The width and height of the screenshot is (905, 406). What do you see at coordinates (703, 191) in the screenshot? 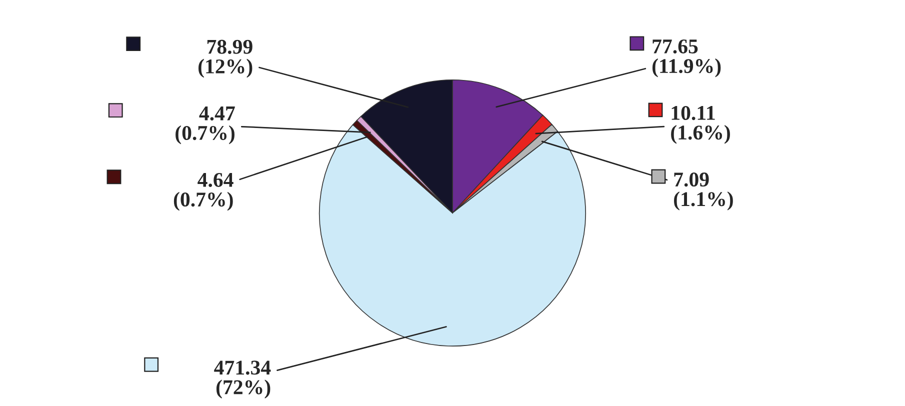
I see `data-label: 7.09 (1.1%)` at bounding box center [703, 191].